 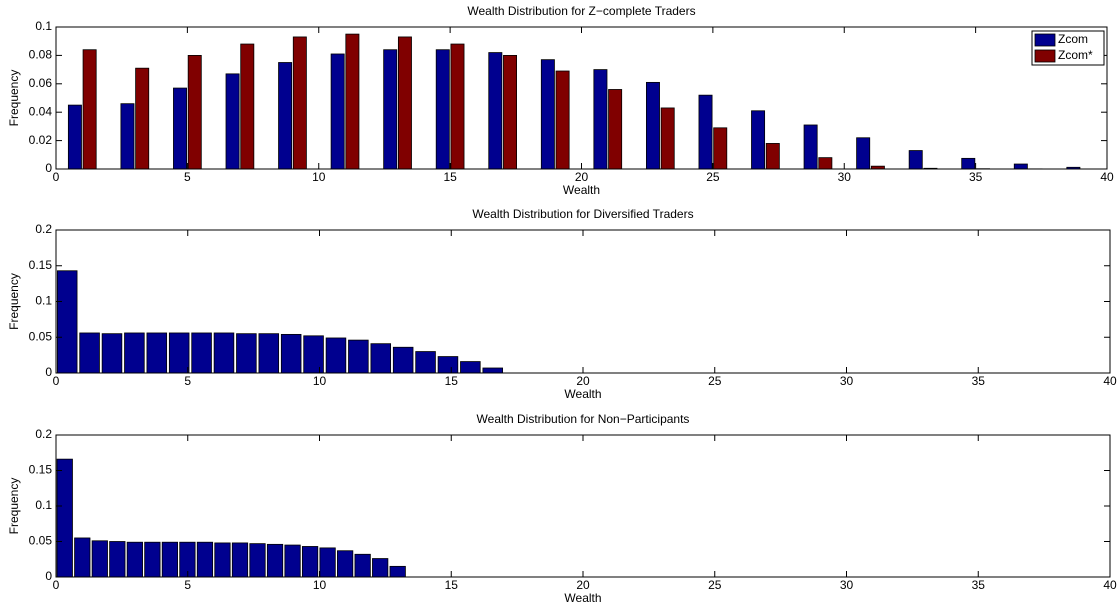 I want to click on legend-label: Zcom, so click(x=1073, y=39).